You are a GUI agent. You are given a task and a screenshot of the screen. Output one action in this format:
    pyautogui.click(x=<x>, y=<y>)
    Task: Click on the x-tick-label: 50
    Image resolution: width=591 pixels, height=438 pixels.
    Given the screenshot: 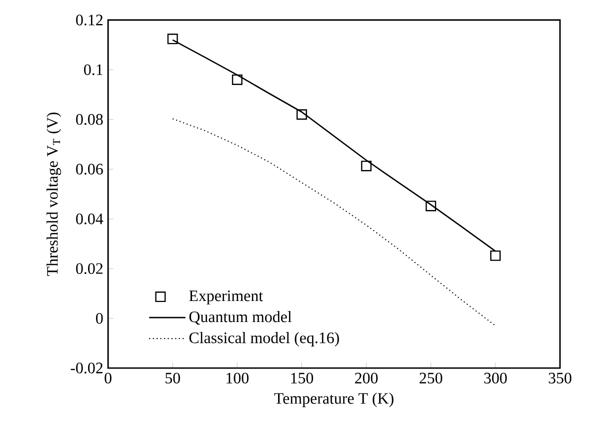 What is the action you would take?
    pyautogui.click(x=173, y=378)
    